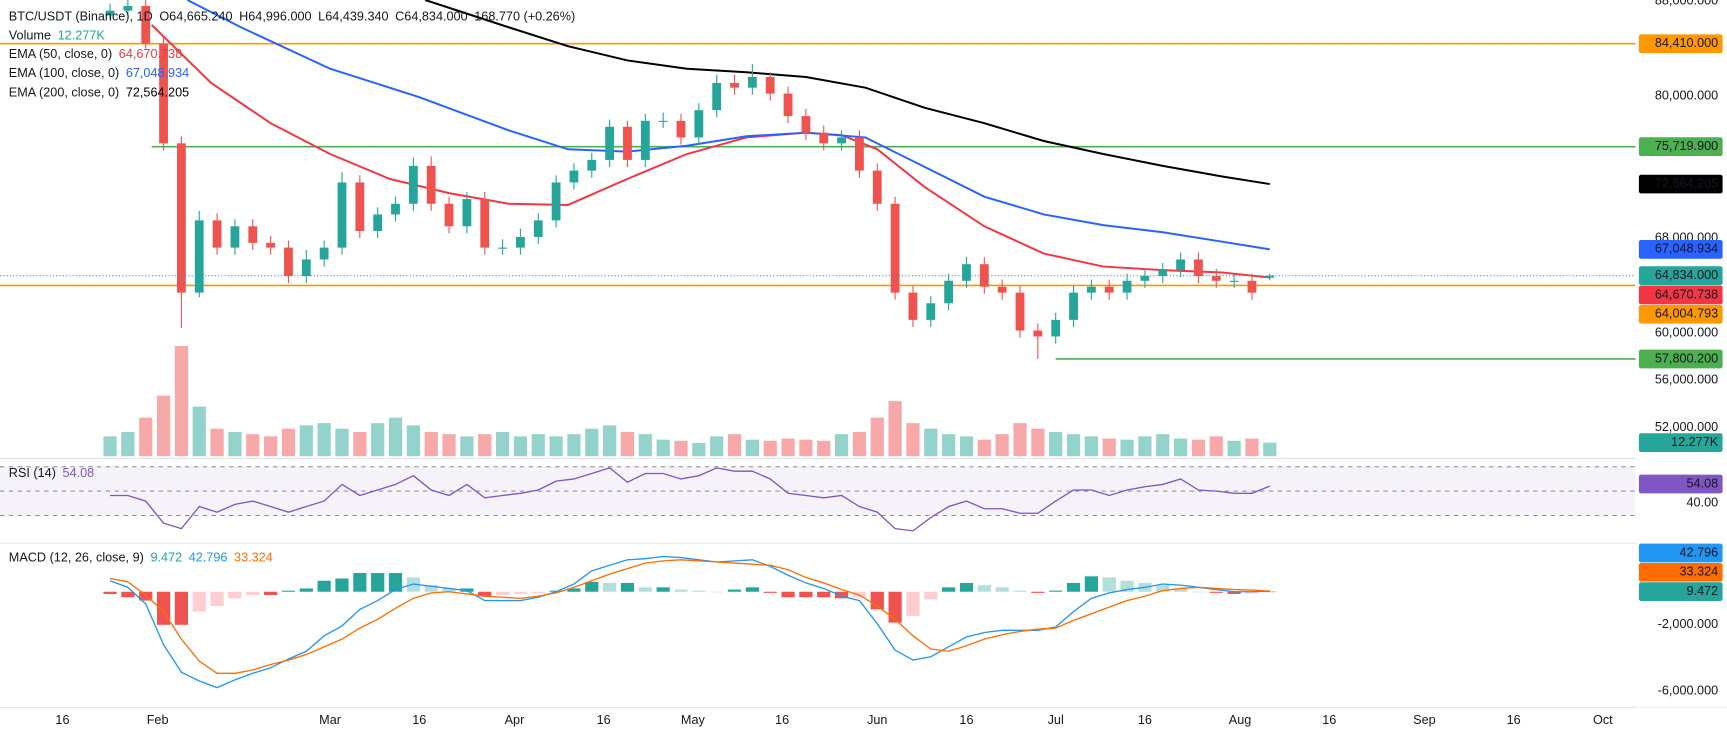 The width and height of the screenshot is (1727, 735). I want to click on macd-label-box, so click(1680, 553).